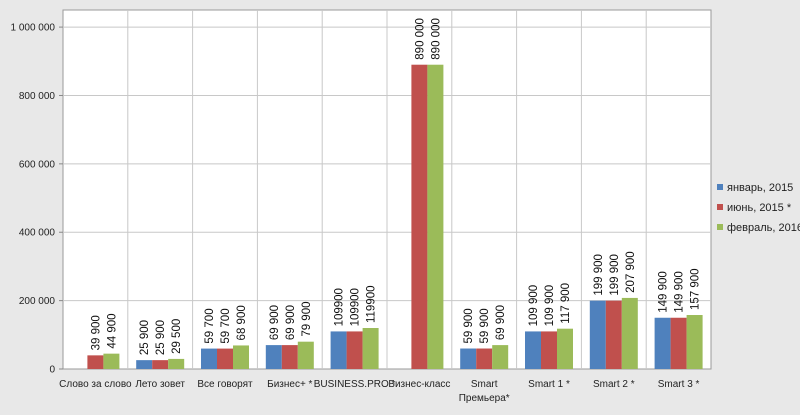  Describe the element at coordinates (484, 398) in the screenshot. I see `category-label: Премьера*` at that location.